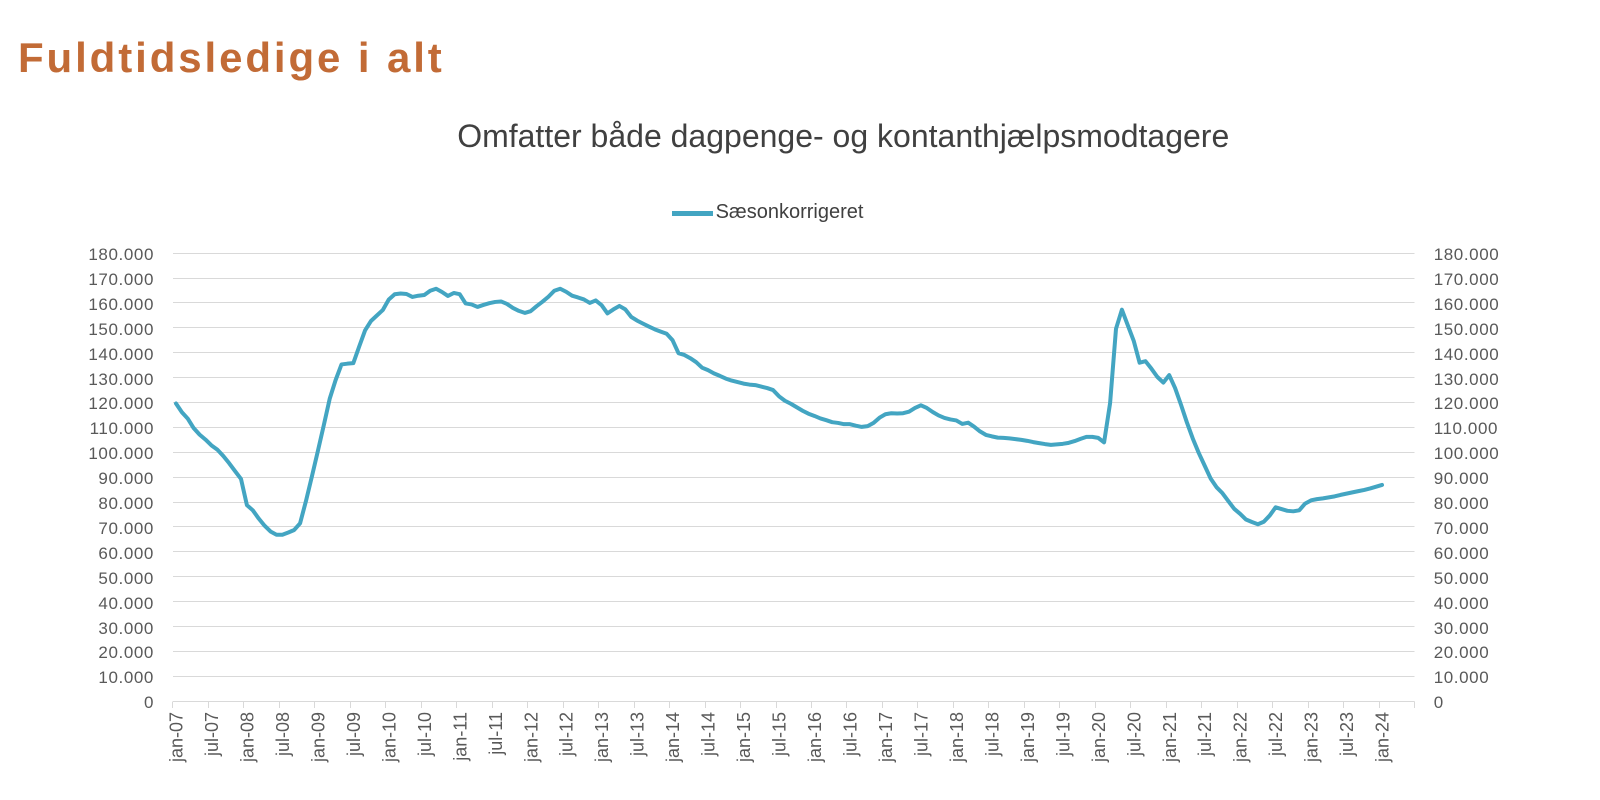 The image size is (1600, 800). Describe the element at coordinates (709, 734) in the screenshot. I see `svg-text: jul-14` at that location.